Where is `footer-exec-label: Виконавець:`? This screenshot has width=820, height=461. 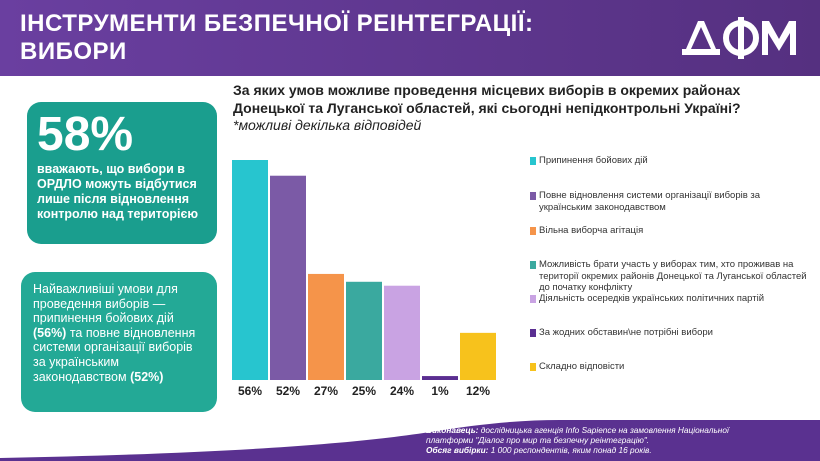 footer-exec-label: Виконавець: is located at coordinates (452, 430).